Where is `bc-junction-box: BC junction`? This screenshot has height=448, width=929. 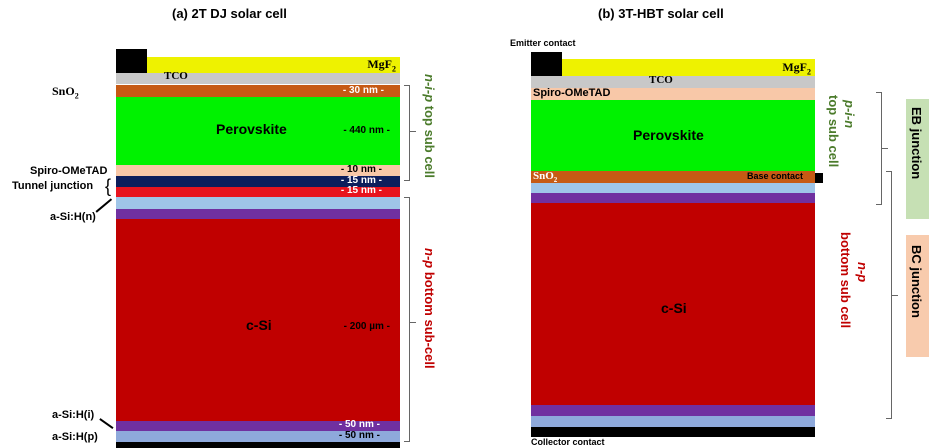 bc-junction-box: BC junction is located at coordinates (917, 296).